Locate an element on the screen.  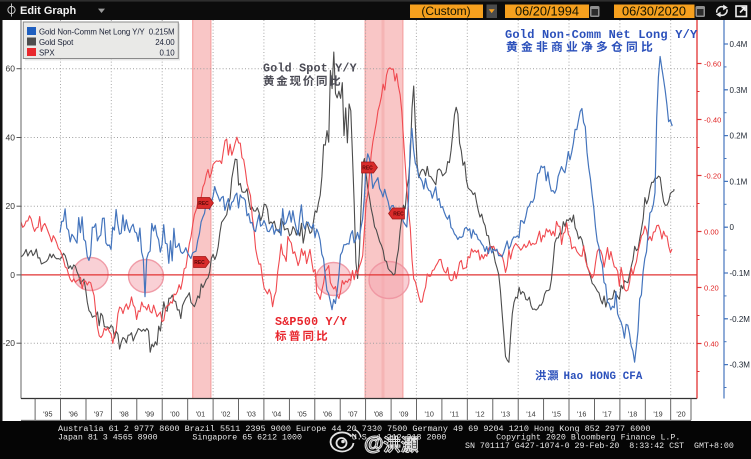
svg-text: '16 is located at coordinates (581, 414).